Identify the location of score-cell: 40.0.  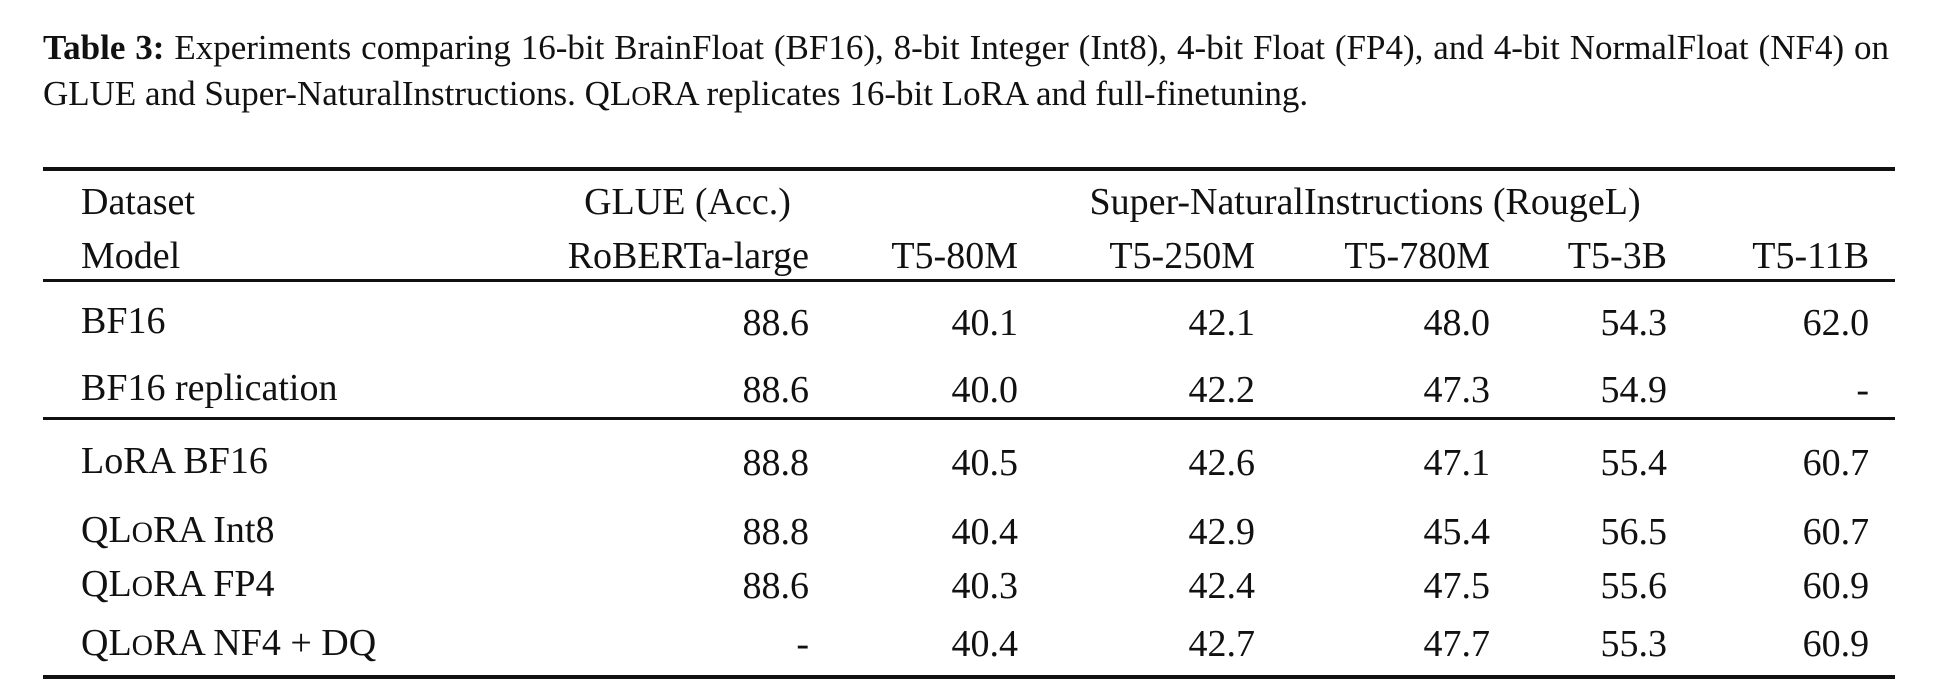
(985, 389).